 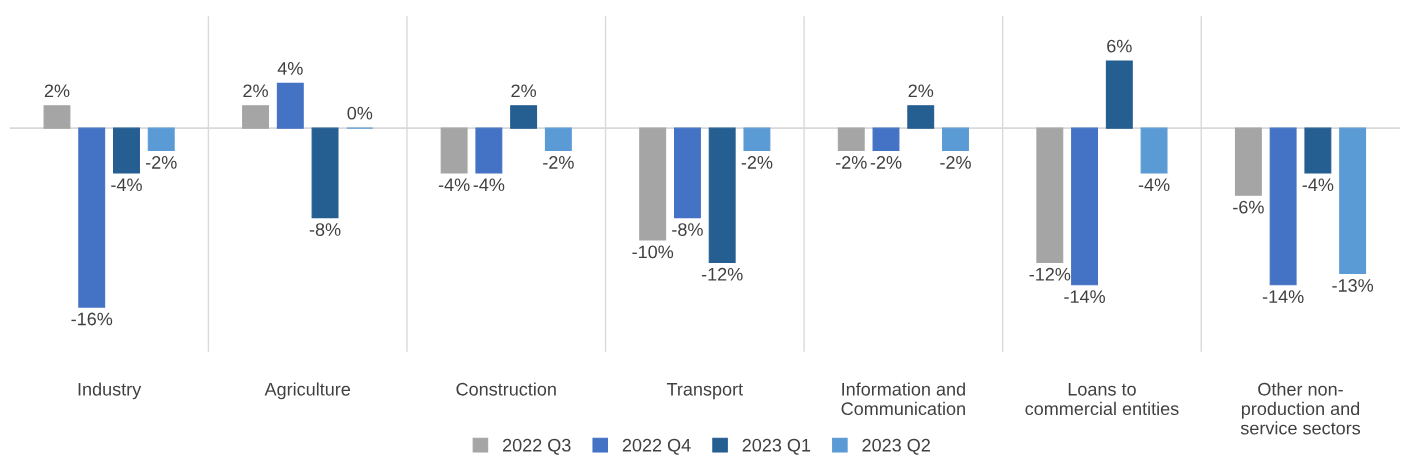 I want to click on x-tick-label: Industry, so click(x=110, y=391).